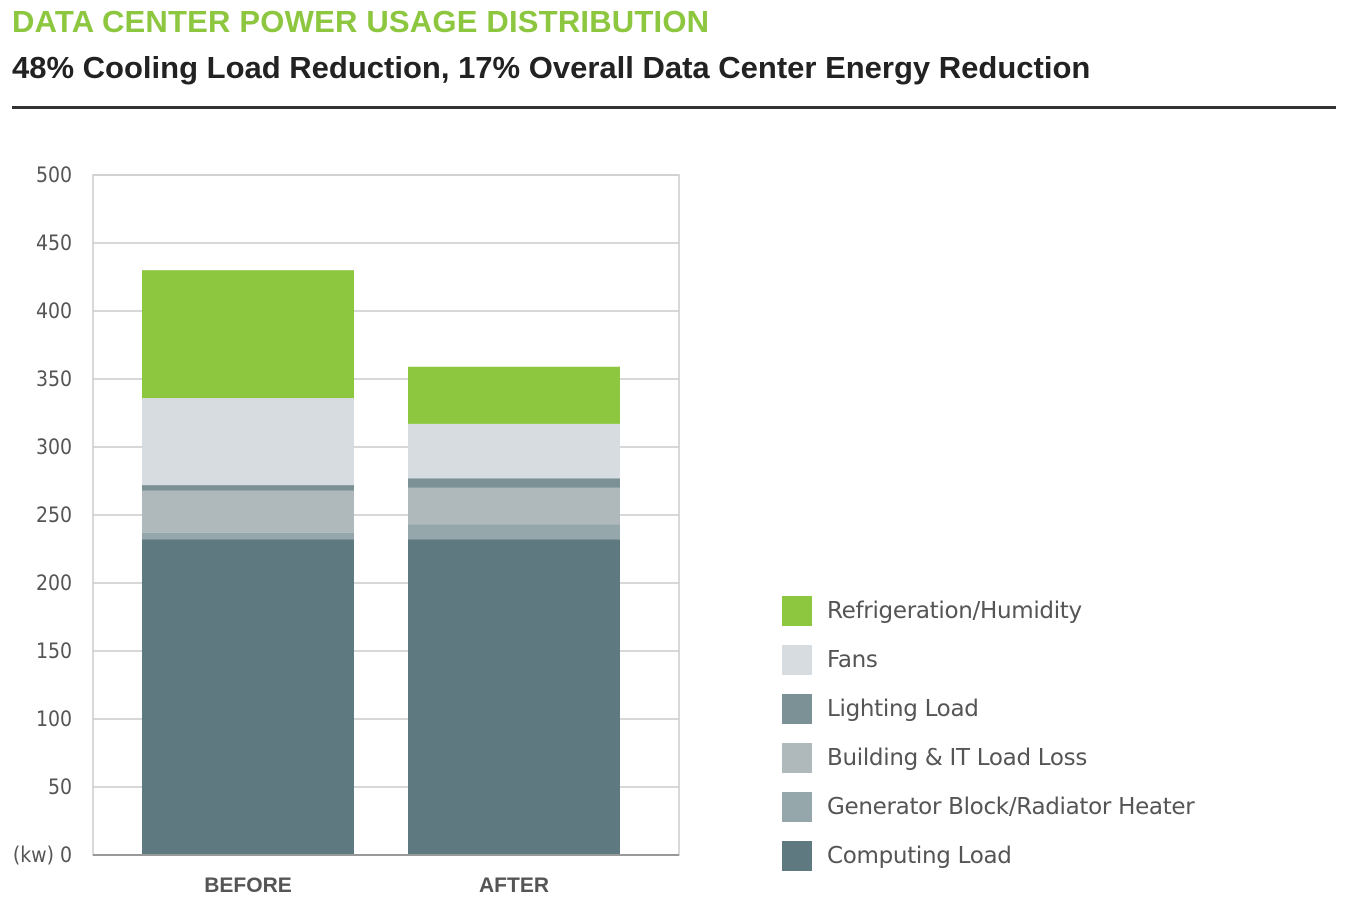 Image resolution: width=1350 pixels, height=903 pixels. I want to click on y-tick-label: 400, so click(54, 311).